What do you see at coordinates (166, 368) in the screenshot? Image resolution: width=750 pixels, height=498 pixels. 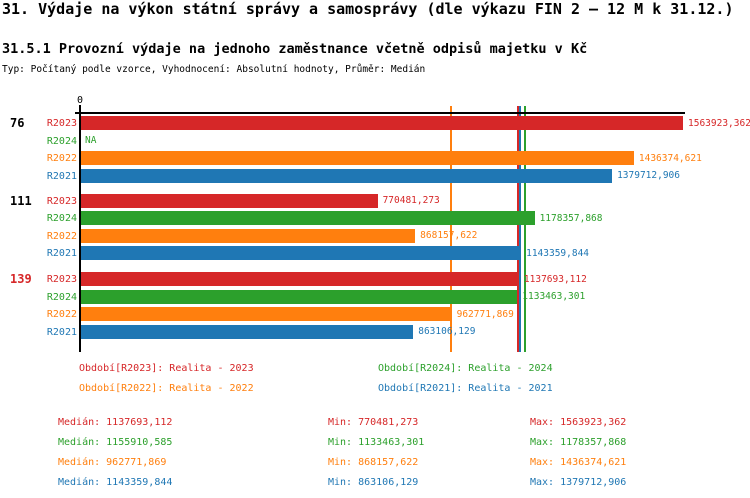 I see `legend-item-R2023: Období[R2023]: Realita - 2023` at bounding box center [166, 368].